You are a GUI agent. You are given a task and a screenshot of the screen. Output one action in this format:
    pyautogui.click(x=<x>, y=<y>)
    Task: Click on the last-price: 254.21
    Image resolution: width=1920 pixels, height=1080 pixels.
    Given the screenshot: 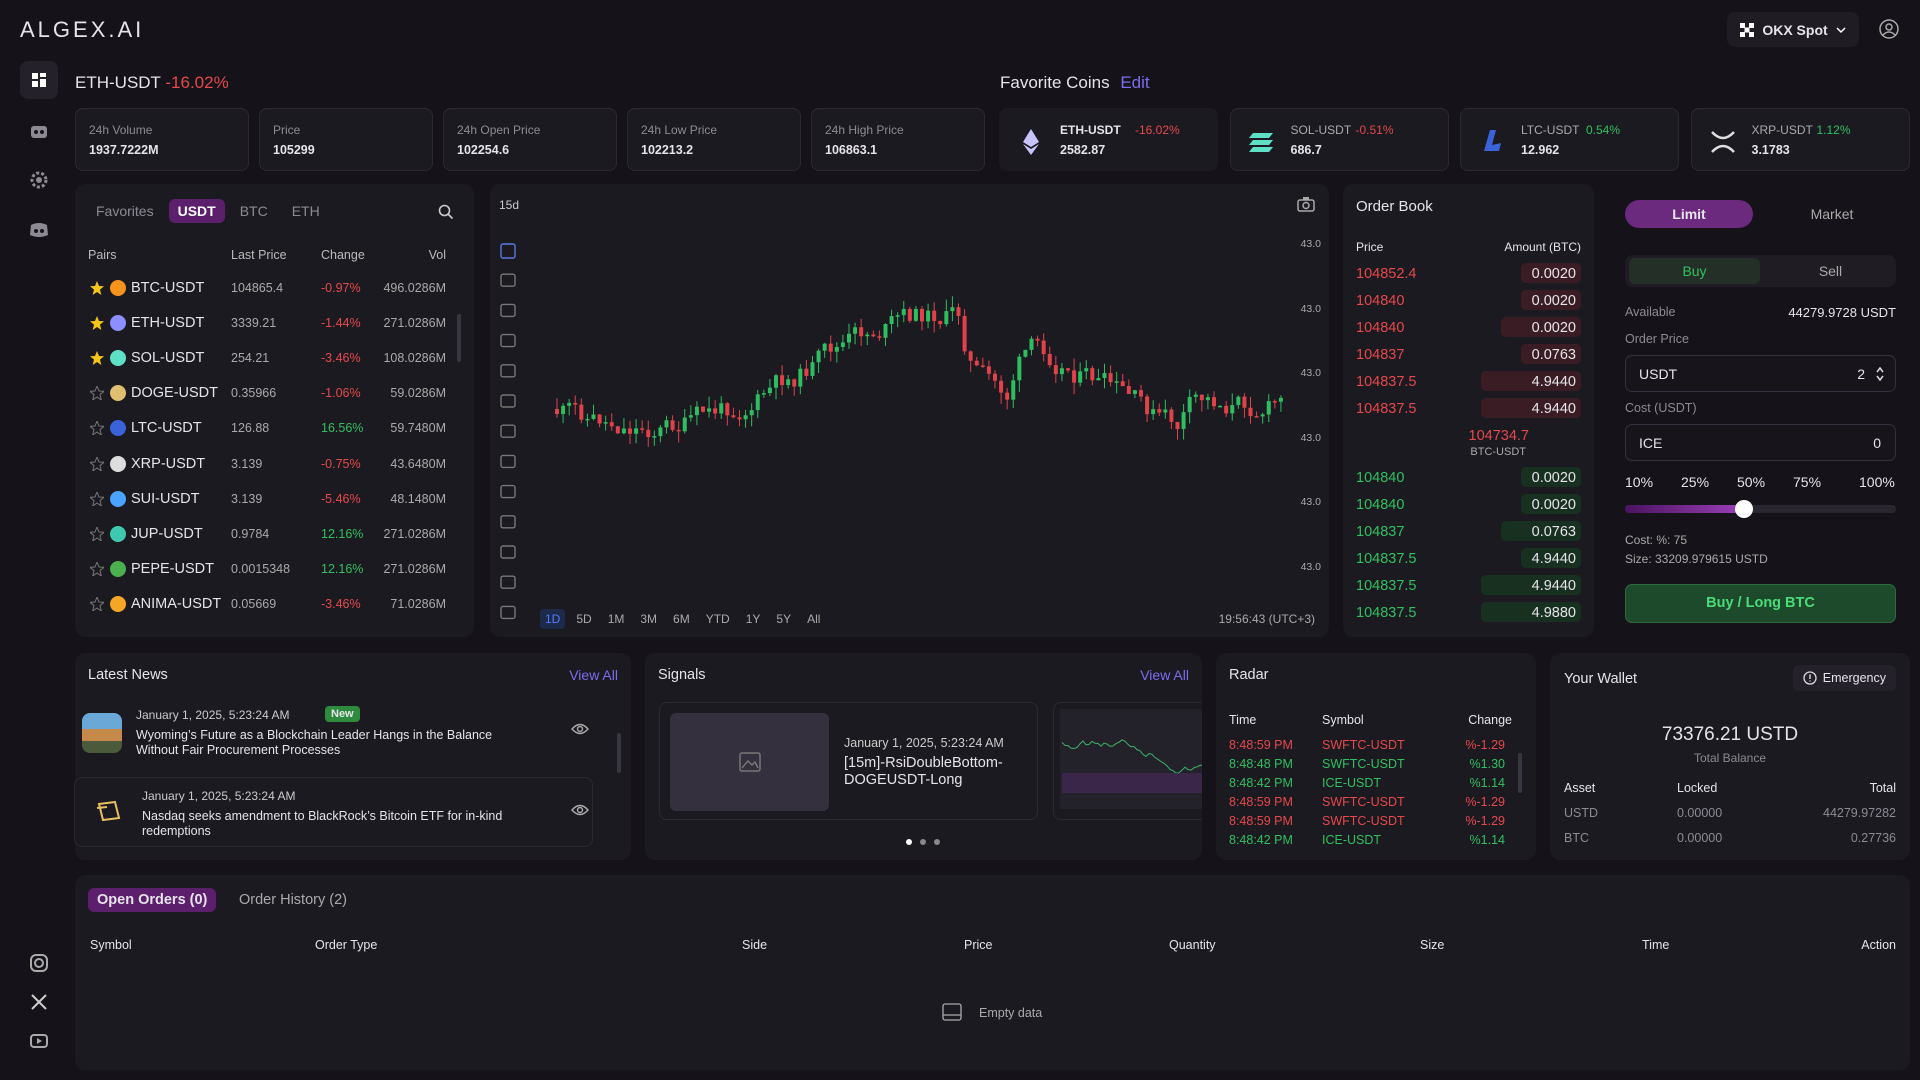 What is the action you would take?
    pyautogui.click(x=250, y=358)
    